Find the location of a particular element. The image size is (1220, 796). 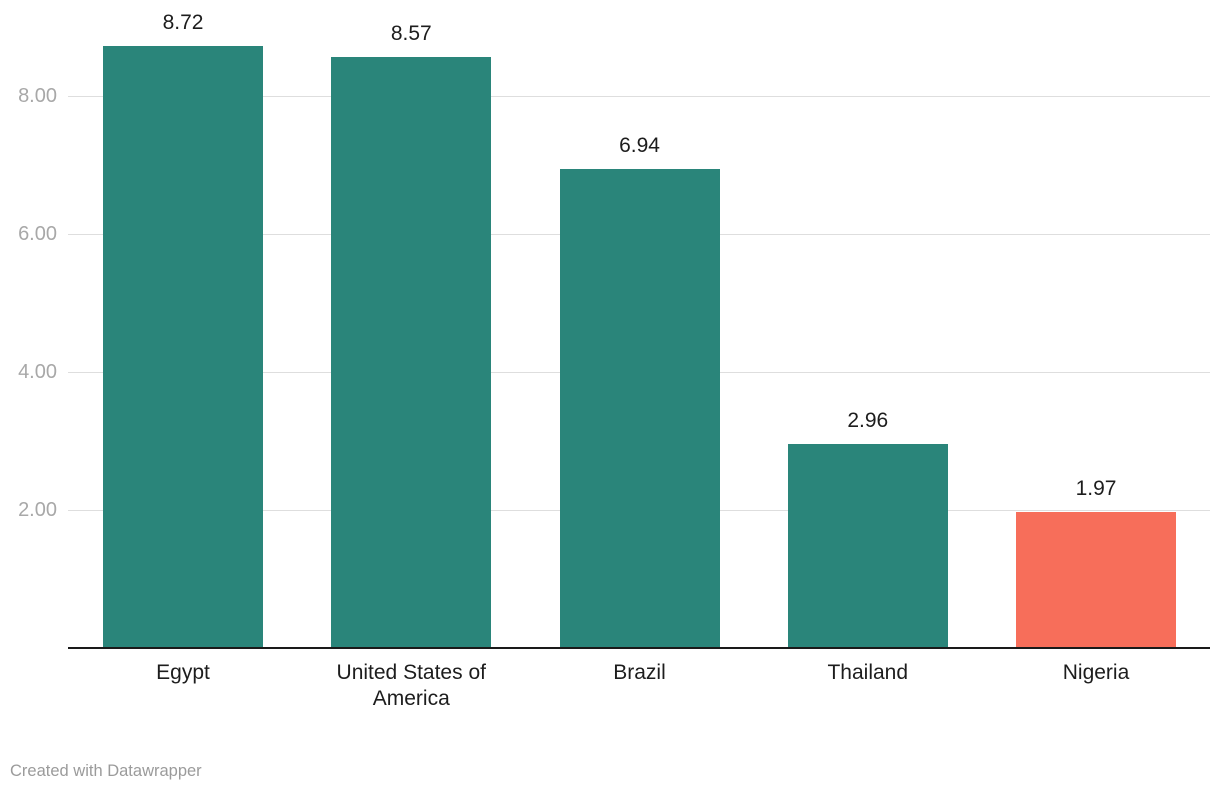

bar-brazil is located at coordinates (639, 408).